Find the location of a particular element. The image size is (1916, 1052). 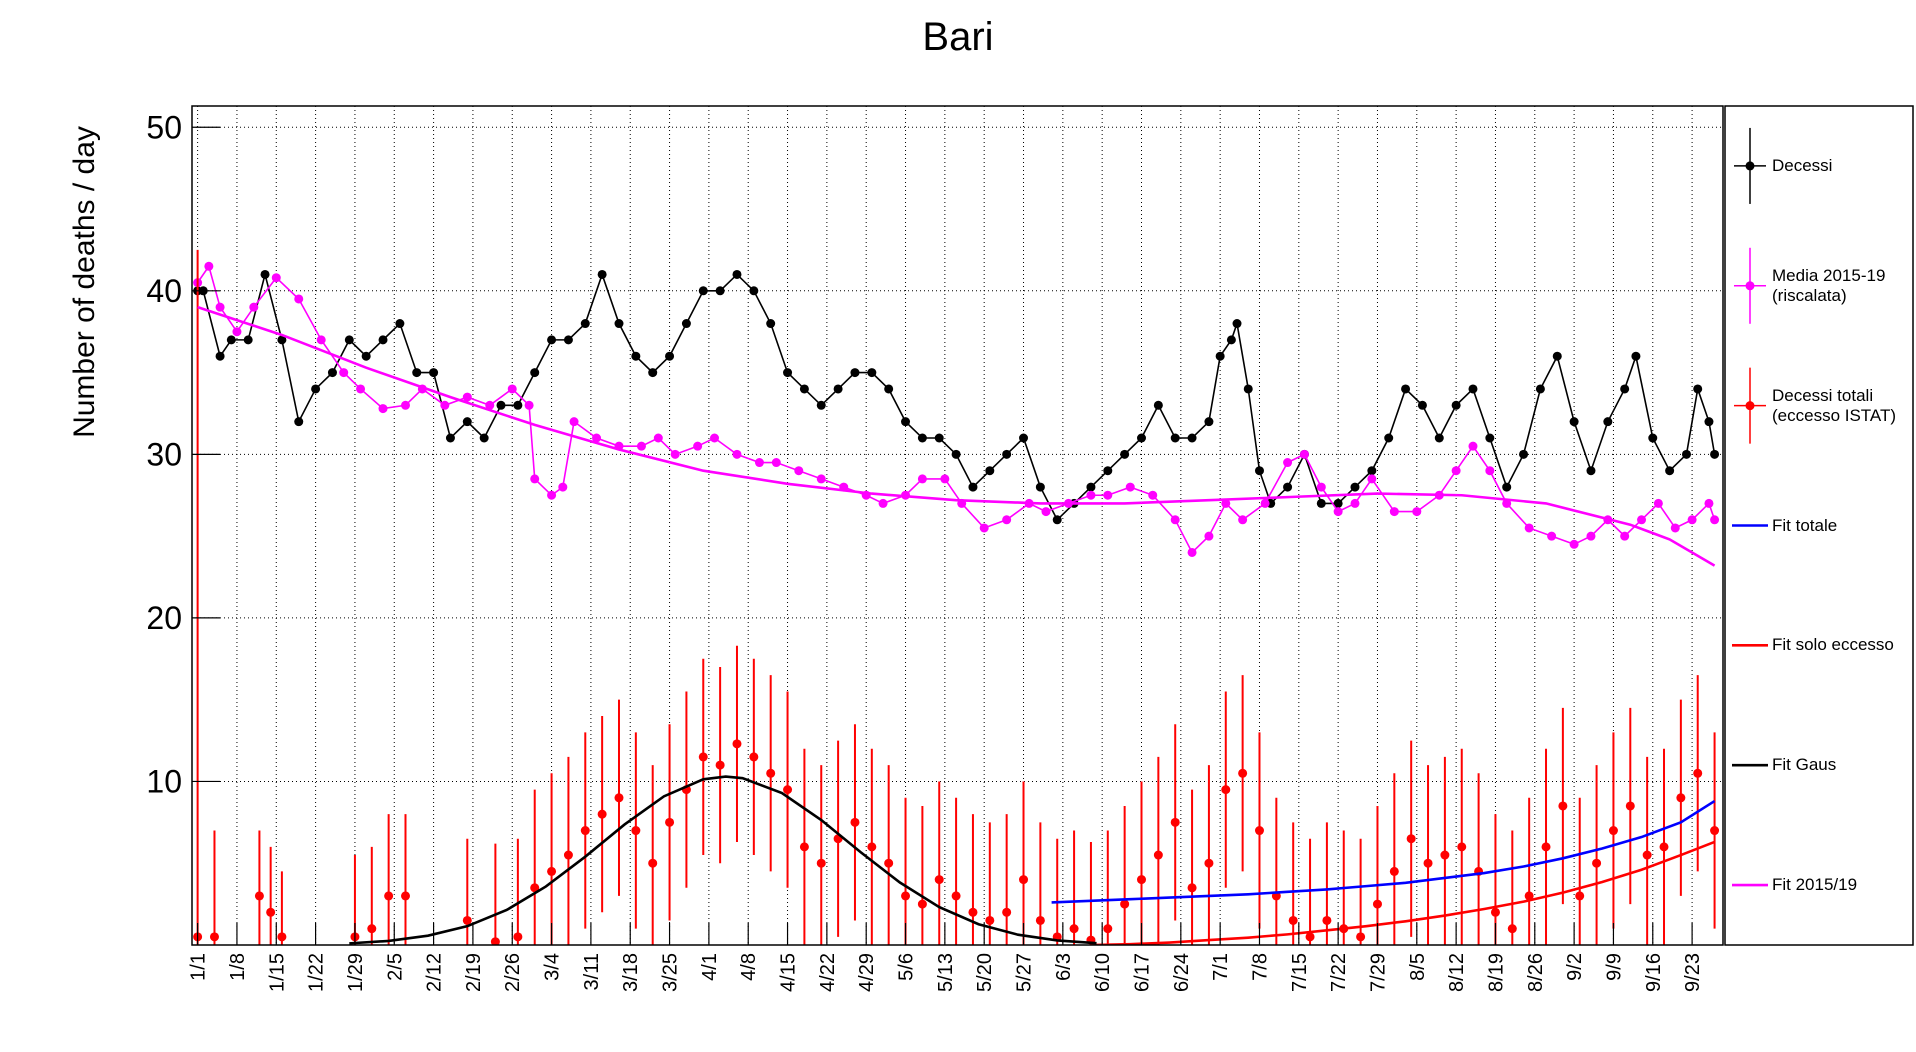

x-tick-label: 7/22 is located at coordinates (1339, 972).